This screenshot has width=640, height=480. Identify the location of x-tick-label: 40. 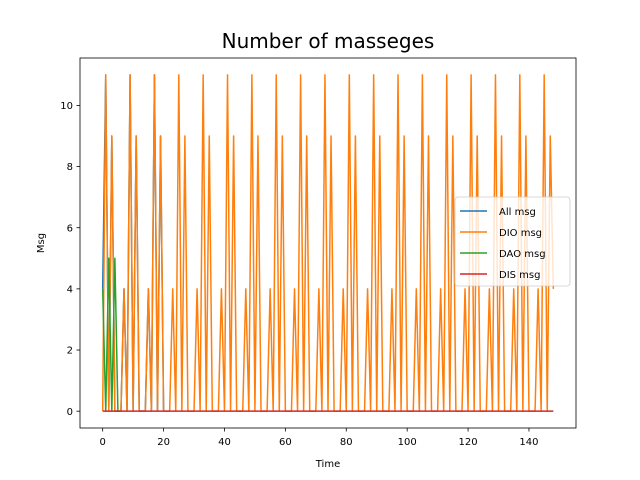
(224, 442).